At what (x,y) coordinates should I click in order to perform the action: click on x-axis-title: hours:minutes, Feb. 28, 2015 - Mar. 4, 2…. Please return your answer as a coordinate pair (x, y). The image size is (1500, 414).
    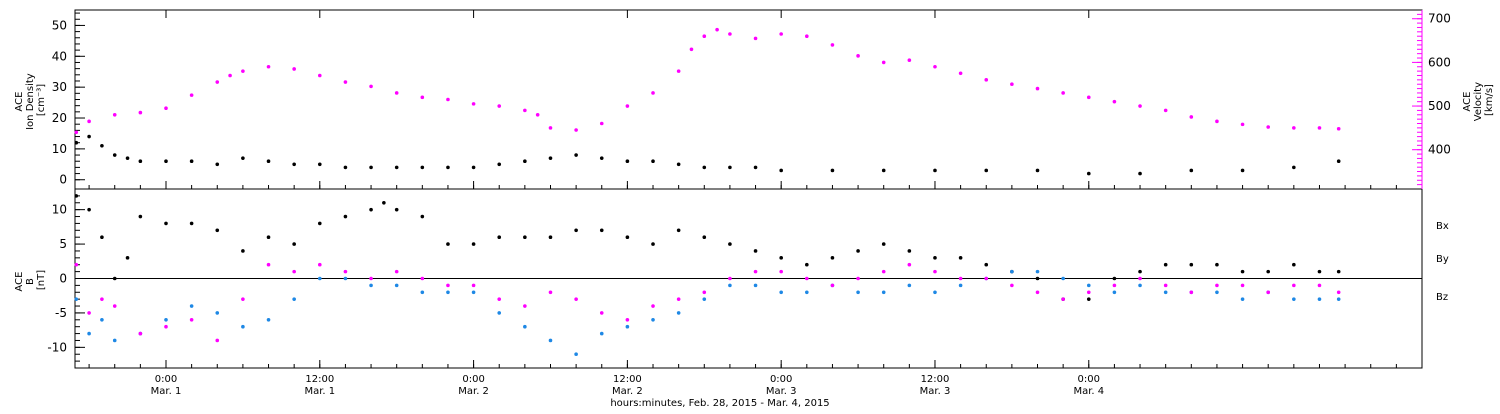
    Looking at the image, I should click on (719, 403).